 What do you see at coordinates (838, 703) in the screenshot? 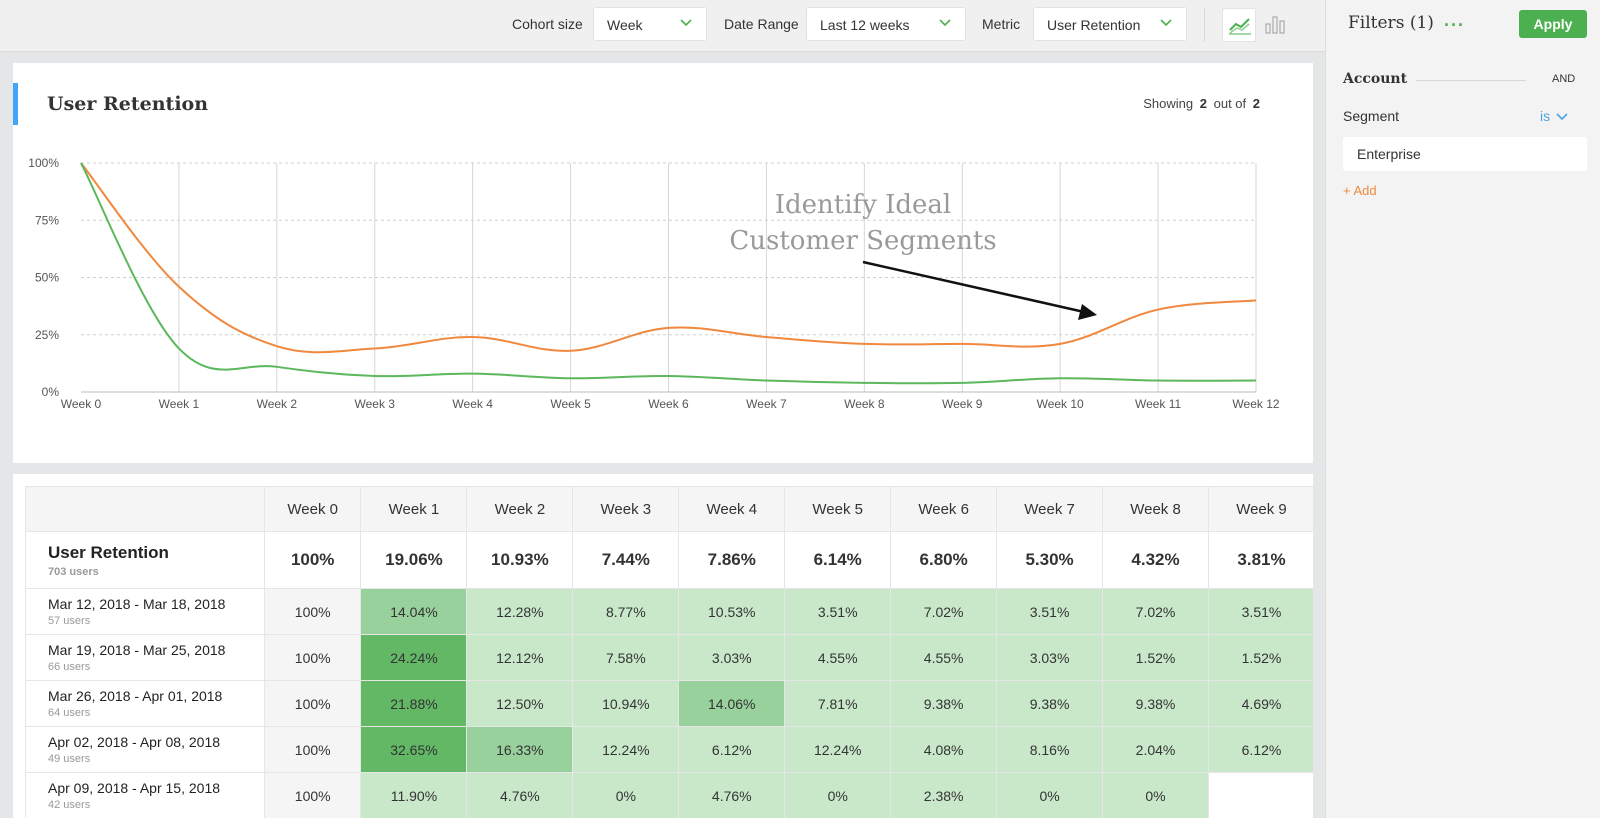
I see `retention-cell: 7.81%` at bounding box center [838, 703].